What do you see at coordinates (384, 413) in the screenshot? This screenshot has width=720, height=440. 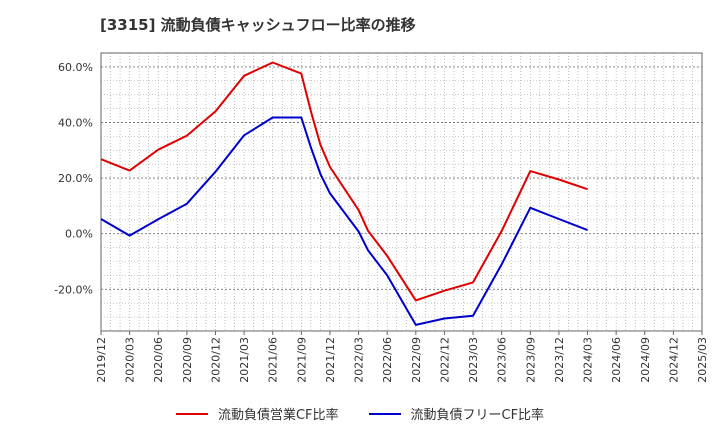 I see `legend-swatch-blue` at bounding box center [384, 413].